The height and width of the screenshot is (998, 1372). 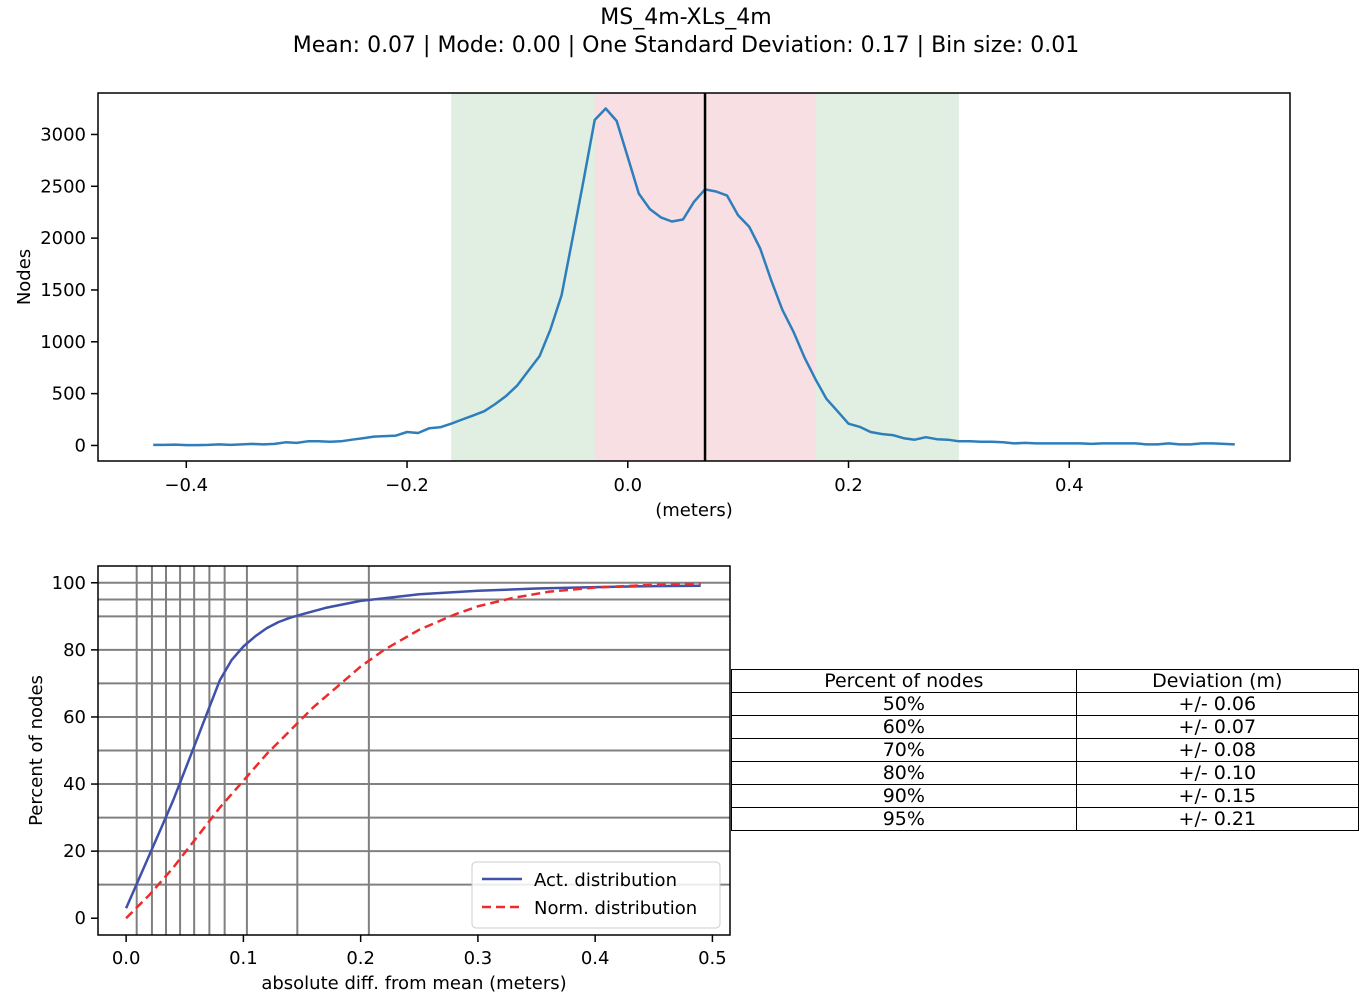 What do you see at coordinates (74, 717) in the screenshot?
I see `y-tick-label: 60` at bounding box center [74, 717].